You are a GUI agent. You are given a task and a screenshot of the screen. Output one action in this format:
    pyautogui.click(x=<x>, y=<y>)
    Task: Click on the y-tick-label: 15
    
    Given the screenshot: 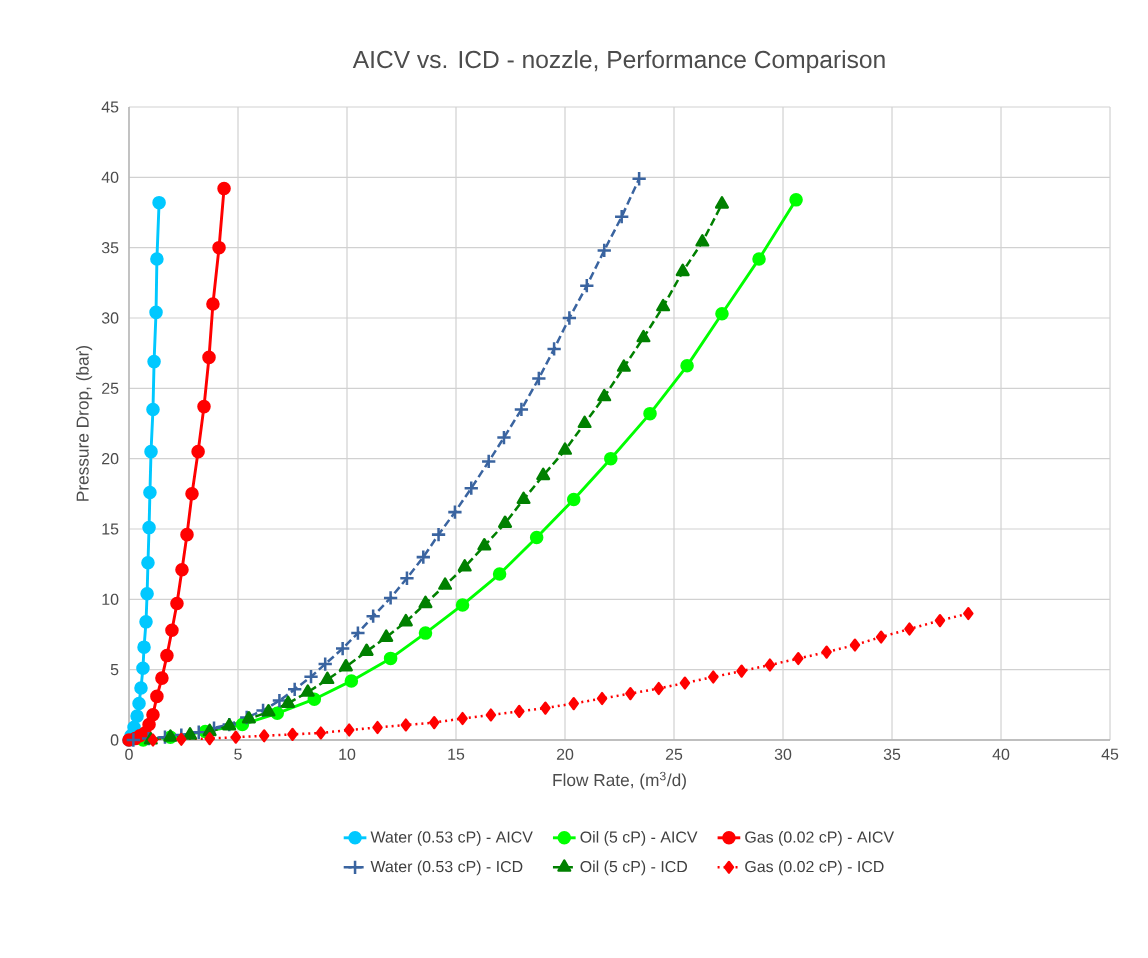 What is the action you would take?
    pyautogui.click(x=110, y=529)
    